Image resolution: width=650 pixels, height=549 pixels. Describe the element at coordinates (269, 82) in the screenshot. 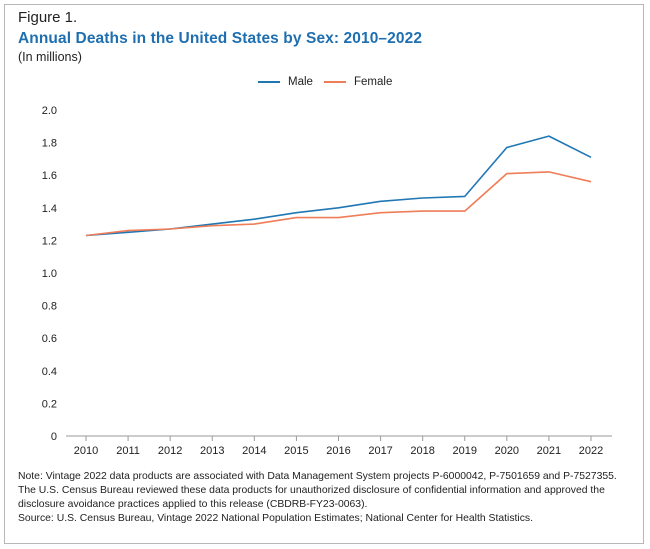

I see `legend-swatch-male` at that location.